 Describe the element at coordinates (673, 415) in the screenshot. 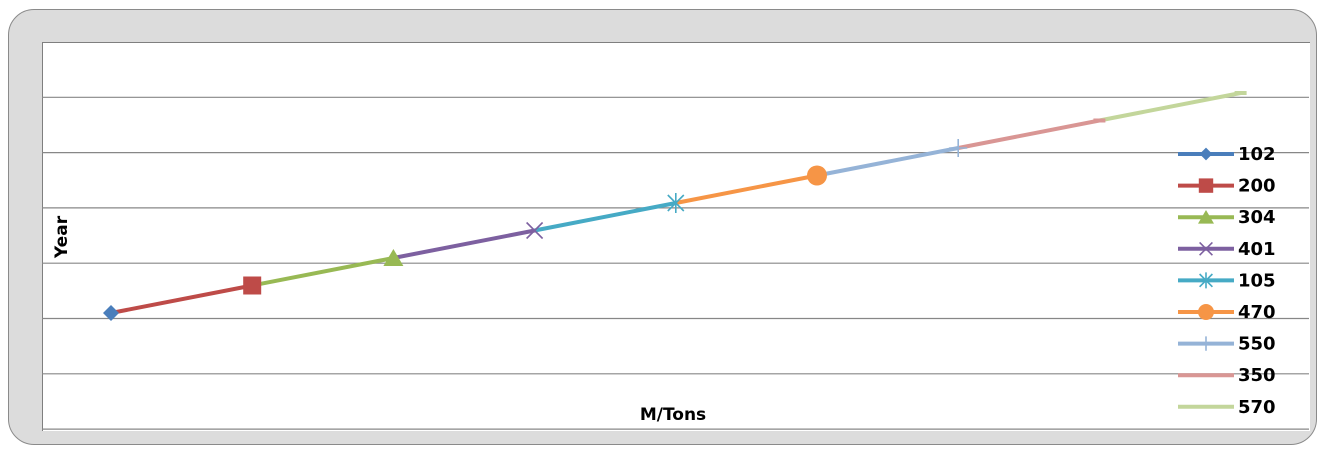

I see `x-axis-title: M/Tons` at that location.